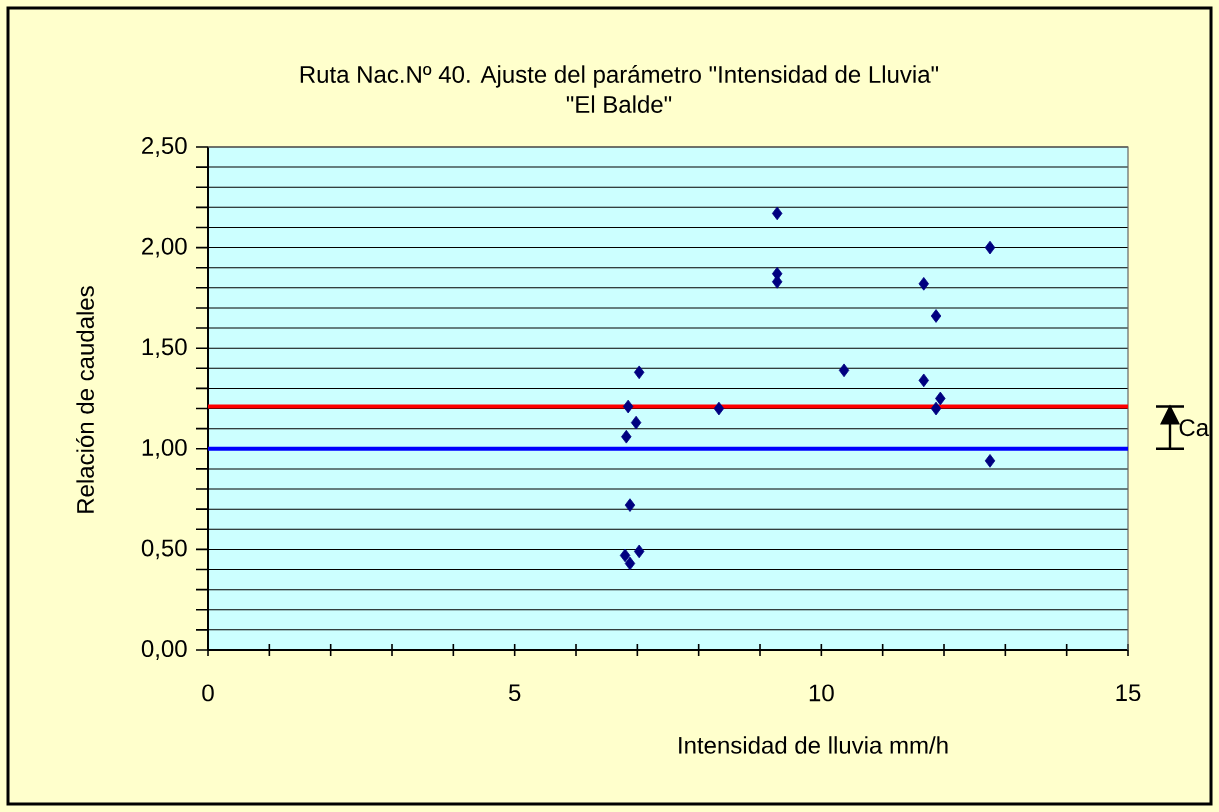 This screenshot has width=1219, height=812. Describe the element at coordinates (164, 448) in the screenshot. I see `y-tick-label: 1,00` at that location.